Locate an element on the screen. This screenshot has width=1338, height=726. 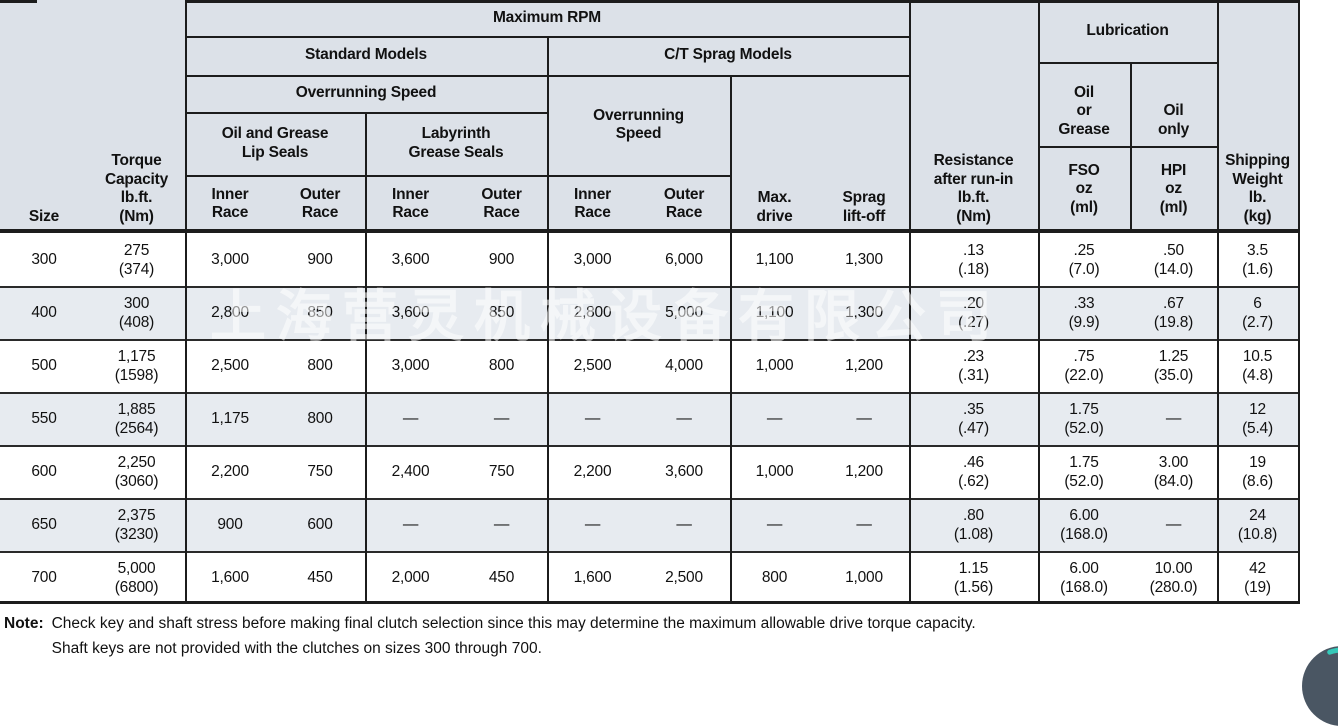
header-max-drive: Max. drive is located at coordinates (774, 207).